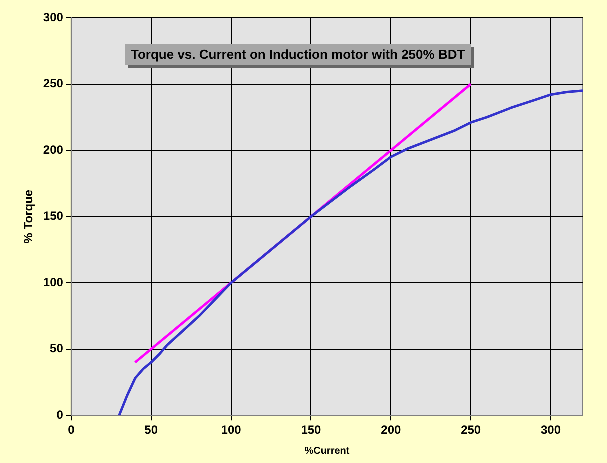  Describe the element at coordinates (29, 217) in the screenshot. I see `y-axis-title: % Torque` at that location.